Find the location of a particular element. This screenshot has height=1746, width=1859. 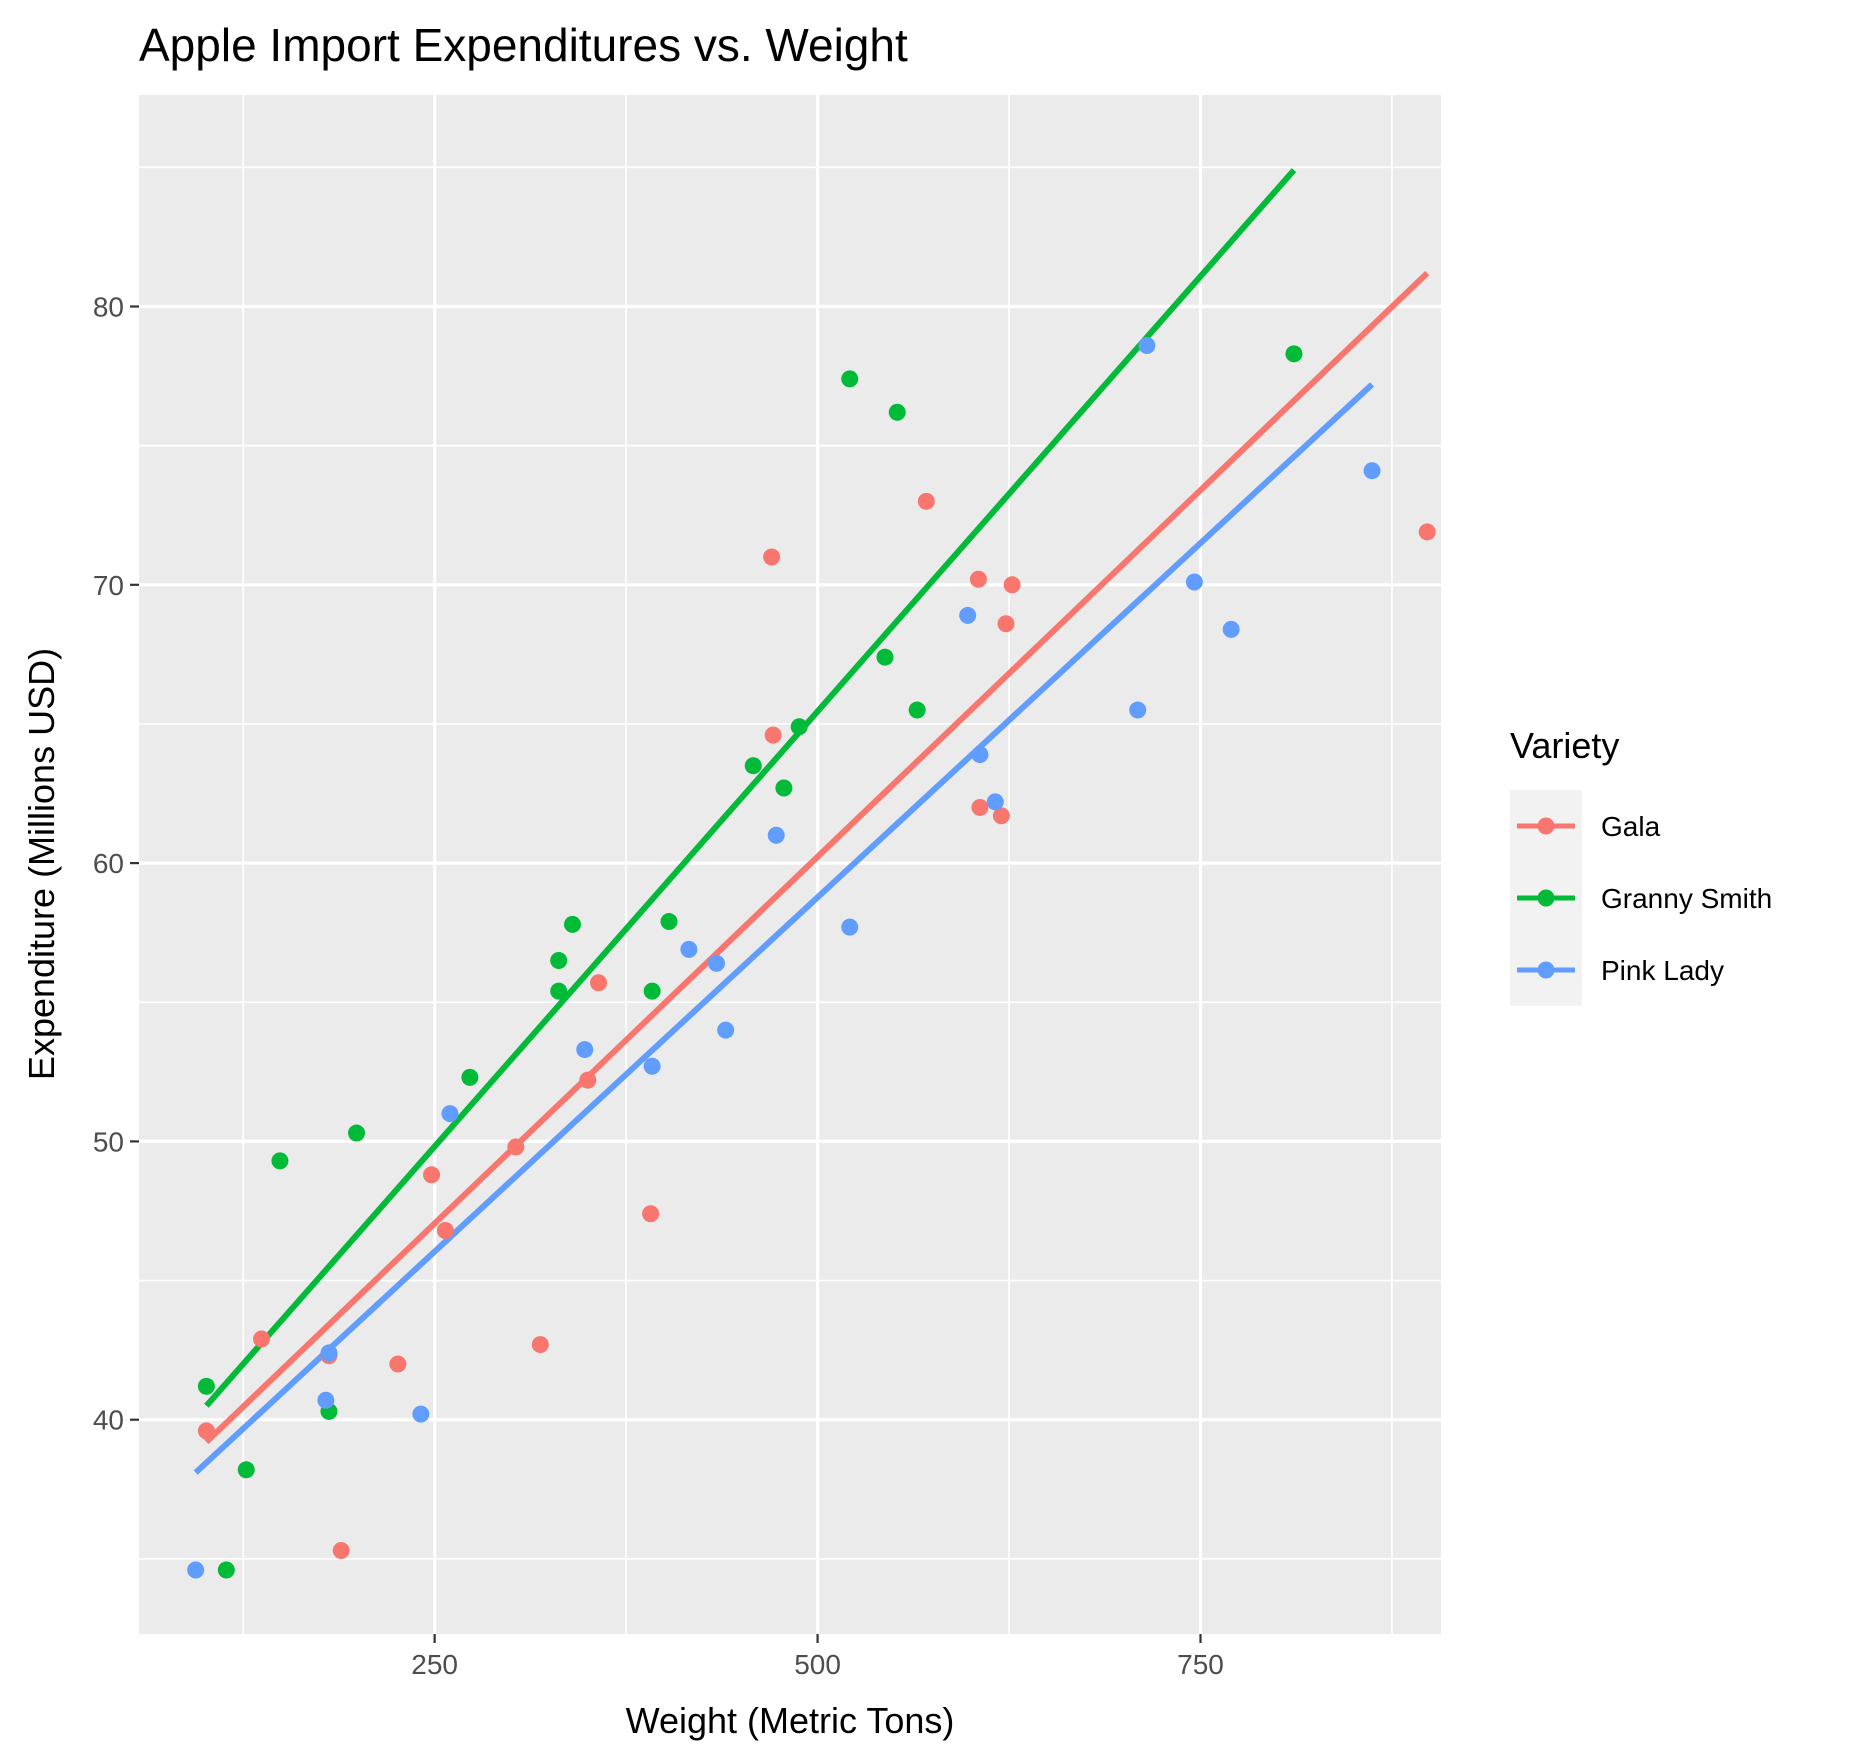

legend-key-point-granny-smith is located at coordinates (1546, 898).